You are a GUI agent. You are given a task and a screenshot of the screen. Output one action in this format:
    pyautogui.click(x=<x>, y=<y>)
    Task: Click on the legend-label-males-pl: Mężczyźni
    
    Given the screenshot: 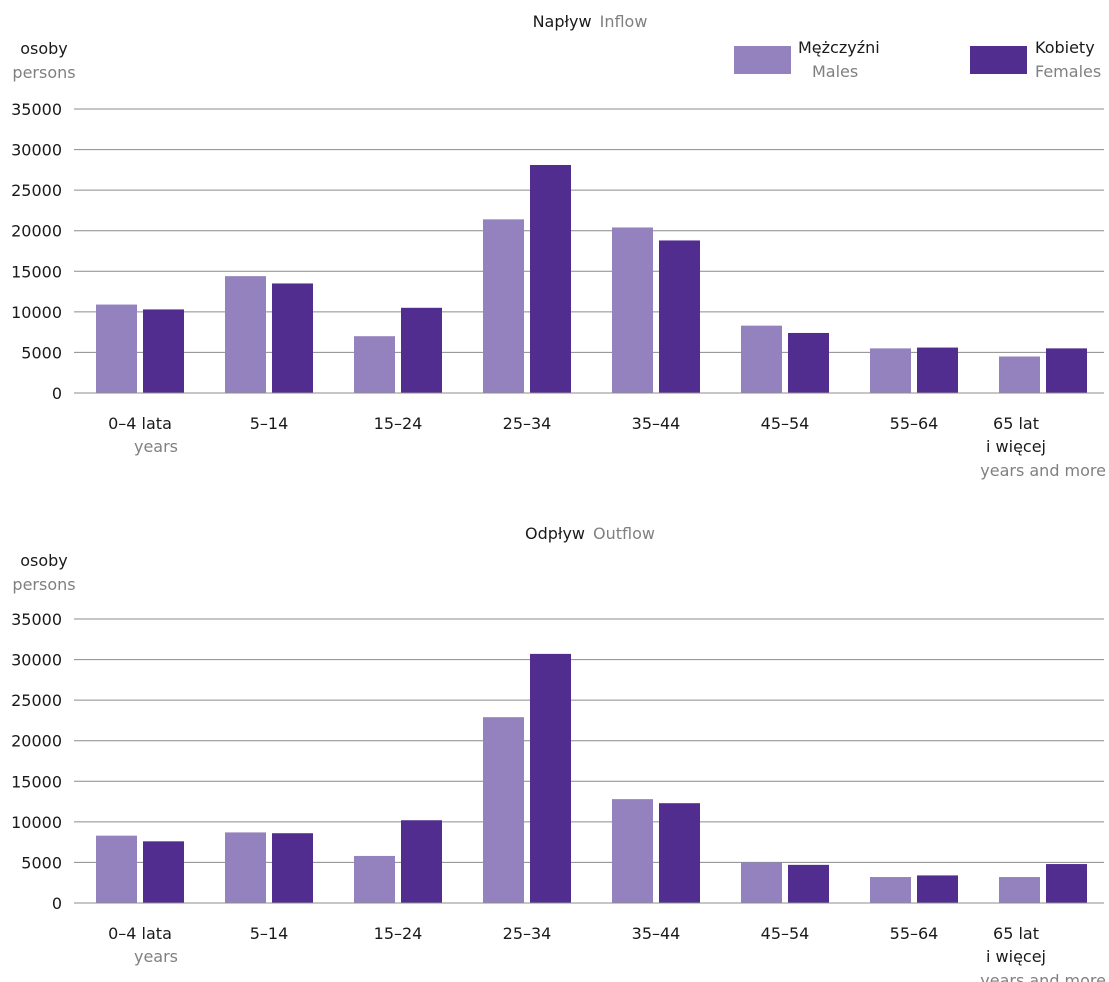 What is the action you would take?
    pyautogui.click(x=839, y=47)
    